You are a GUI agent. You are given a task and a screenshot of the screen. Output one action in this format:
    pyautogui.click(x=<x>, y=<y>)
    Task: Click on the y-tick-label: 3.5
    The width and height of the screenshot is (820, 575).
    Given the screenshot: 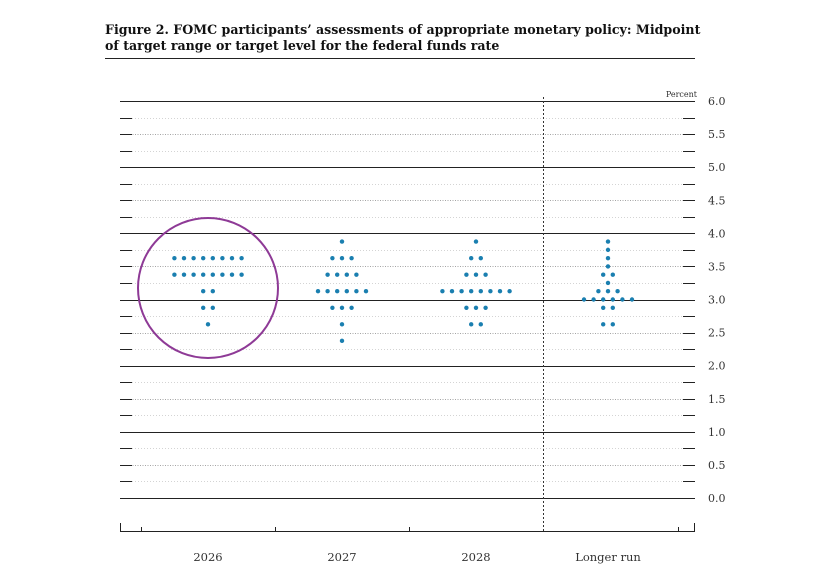 What is the action you would take?
    pyautogui.click(x=717, y=266)
    